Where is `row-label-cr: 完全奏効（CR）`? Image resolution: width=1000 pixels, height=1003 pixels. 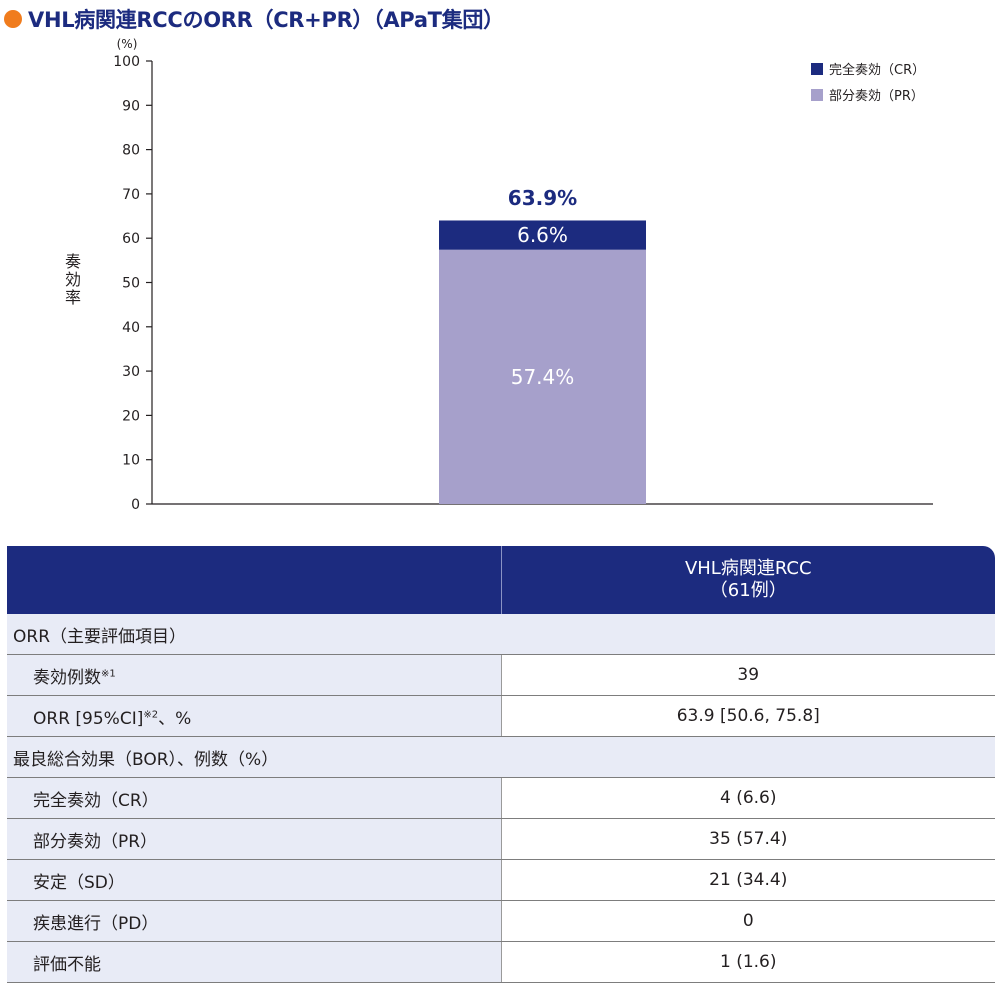
row-label-cr: 完全奏効（CR） is located at coordinates (254, 798).